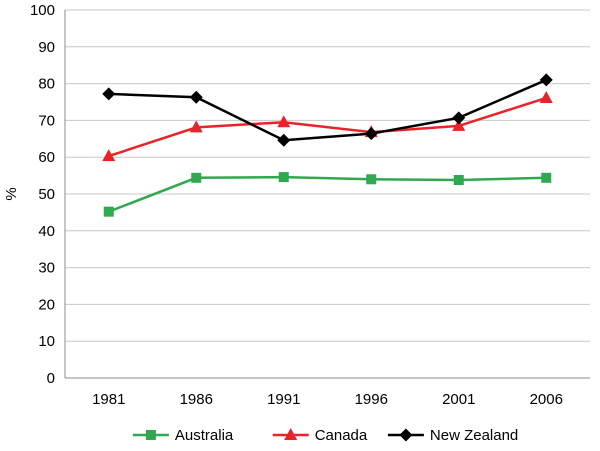  What do you see at coordinates (51, 378) in the screenshot?
I see `y-tick-label: 0` at bounding box center [51, 378].